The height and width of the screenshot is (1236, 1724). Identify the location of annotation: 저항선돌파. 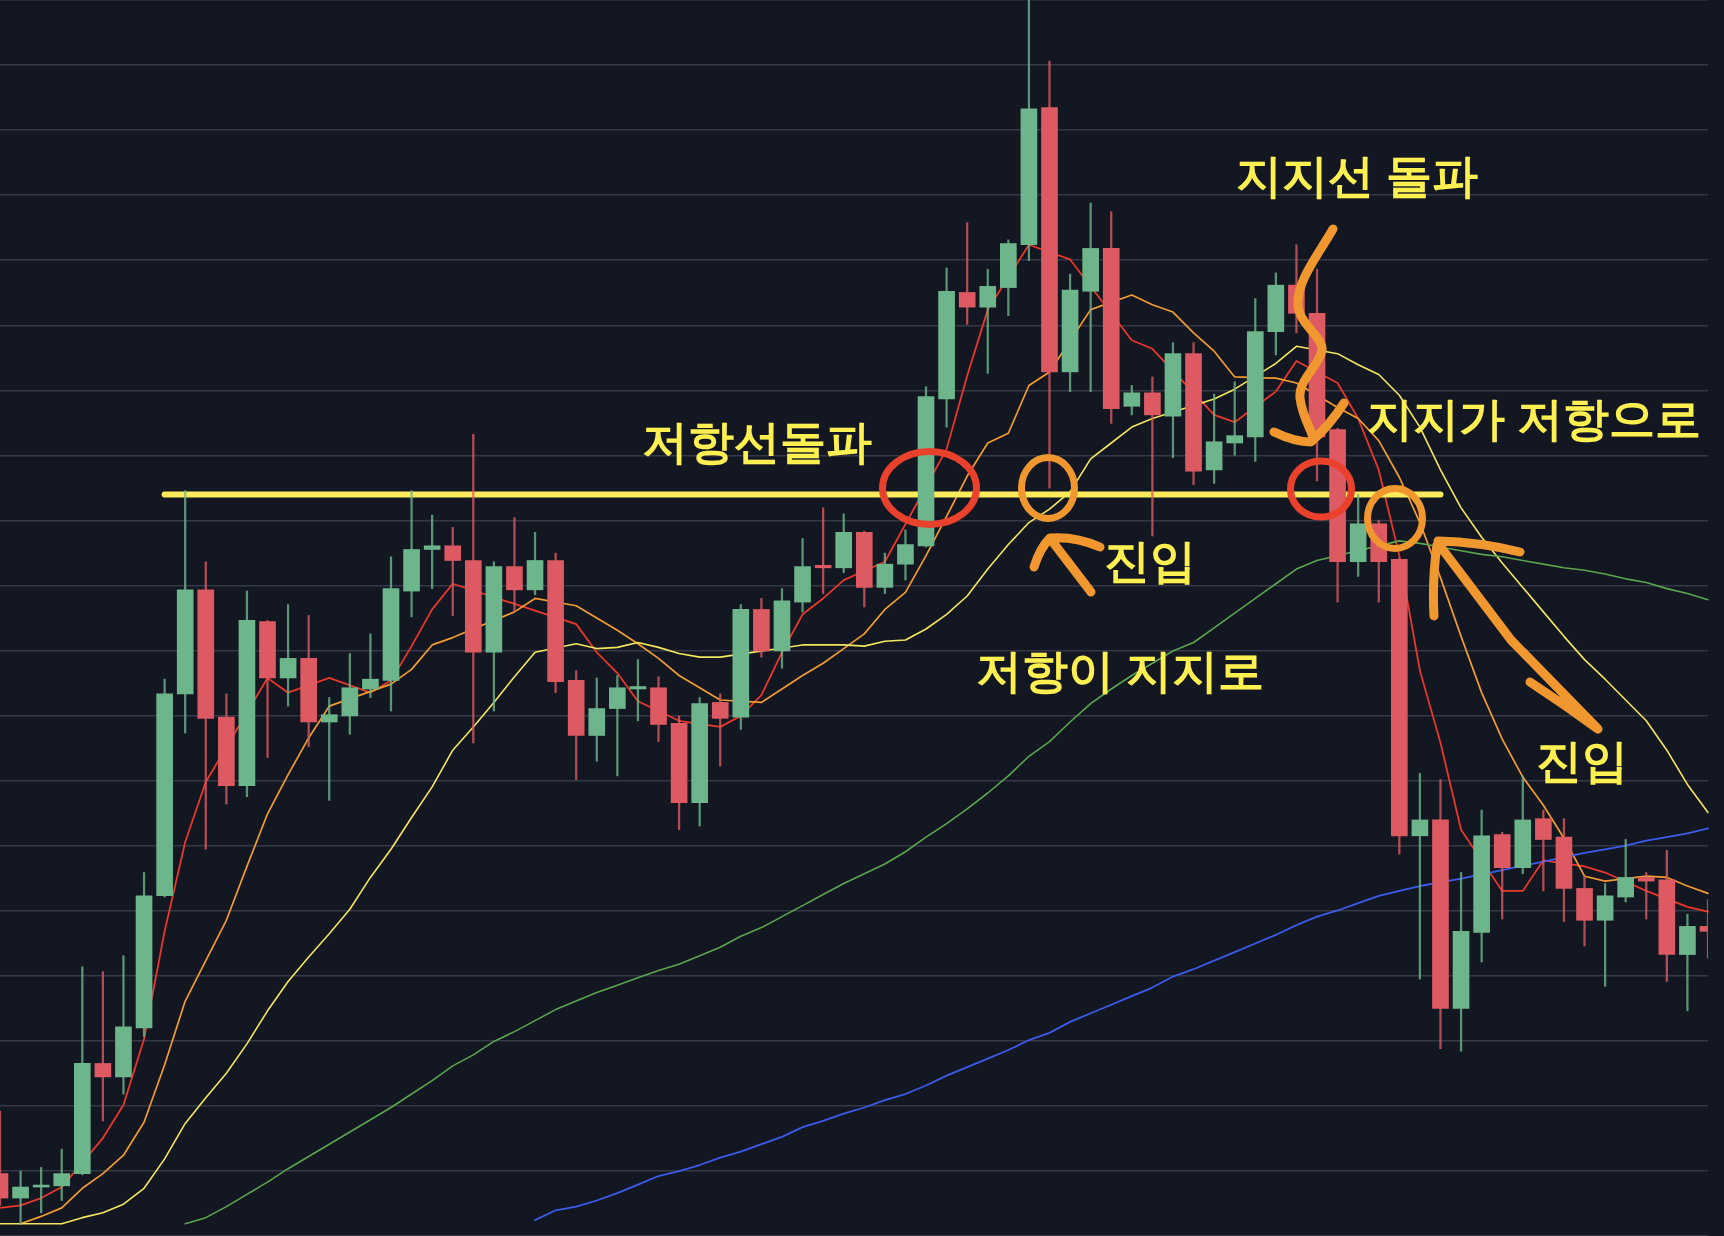
(757, 441).